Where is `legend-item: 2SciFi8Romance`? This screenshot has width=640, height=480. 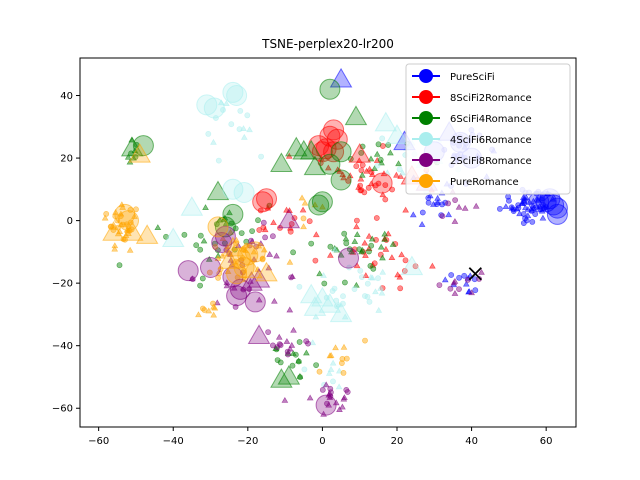
legend-item: 2SciFi8Romance is located at coordinates (472, 160).